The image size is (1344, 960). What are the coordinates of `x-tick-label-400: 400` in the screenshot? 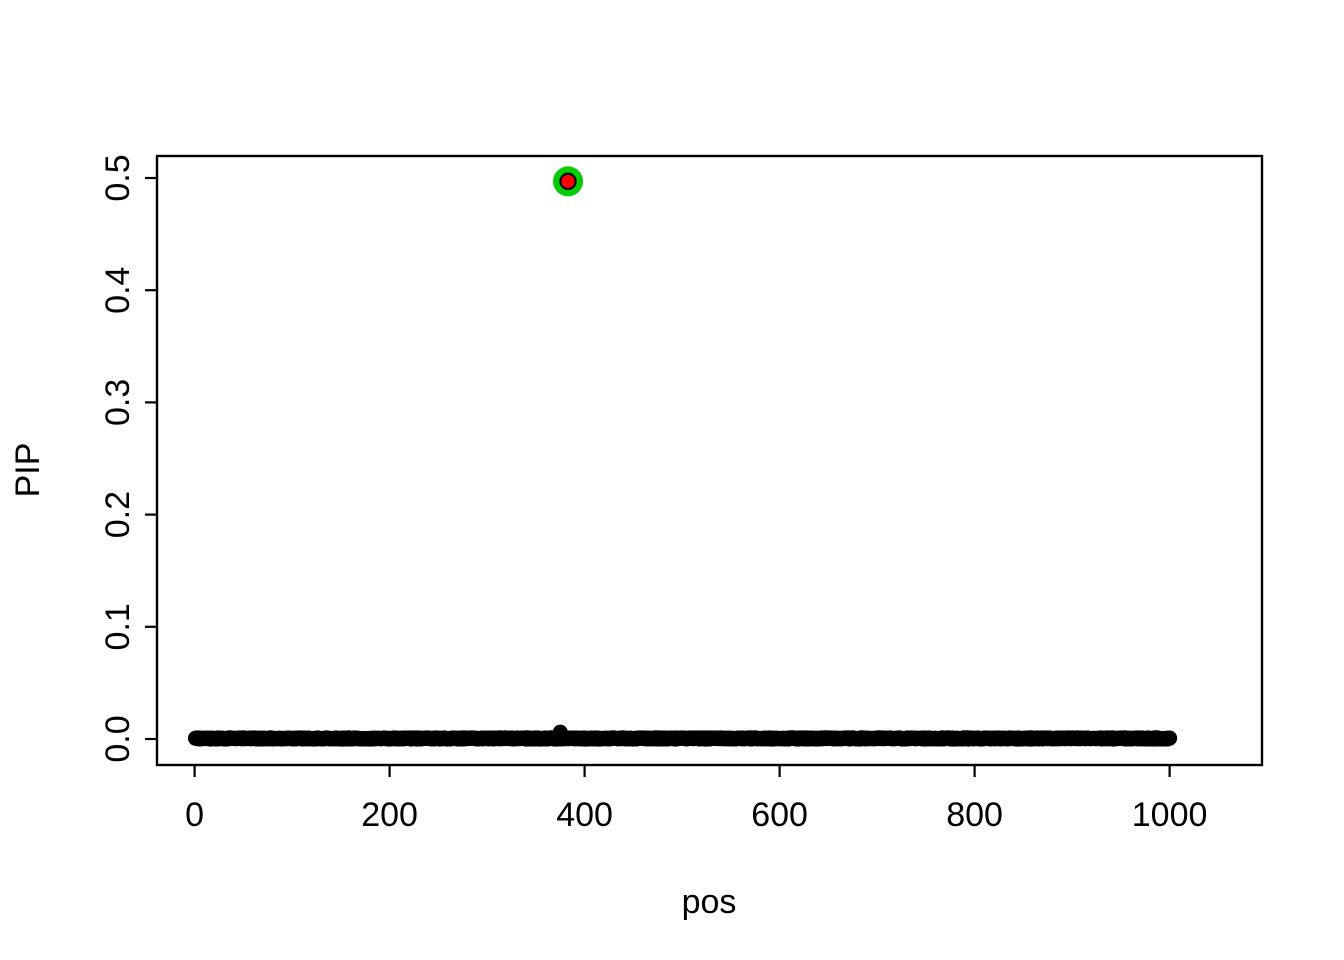 It's located at (584, 815).